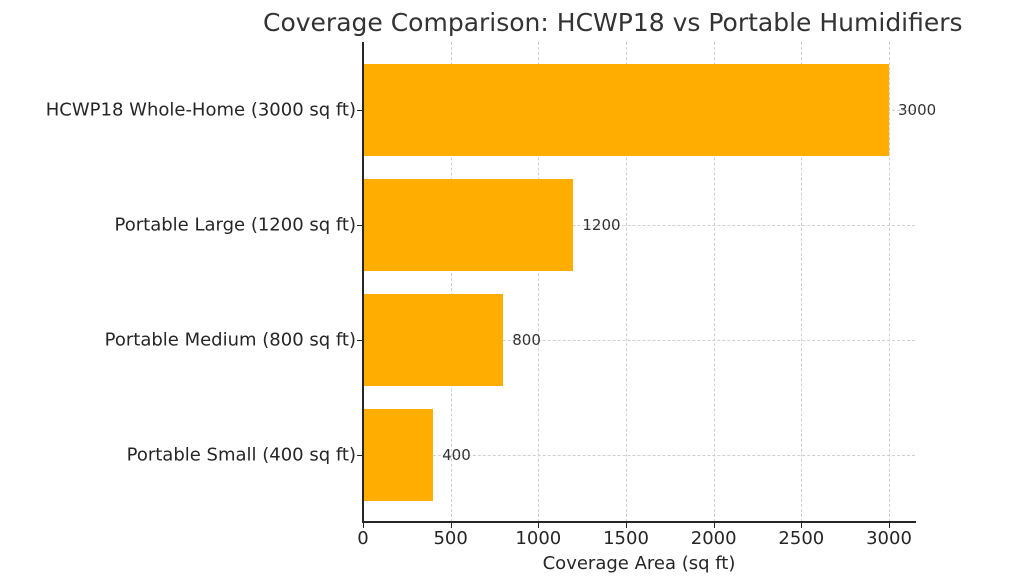  I want to click on x-axis-line, so click(639, 522).